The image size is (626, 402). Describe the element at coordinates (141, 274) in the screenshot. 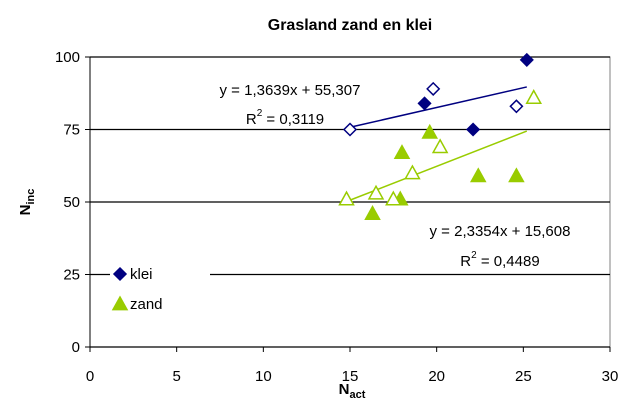

I see `legend-label: klei` at that location.